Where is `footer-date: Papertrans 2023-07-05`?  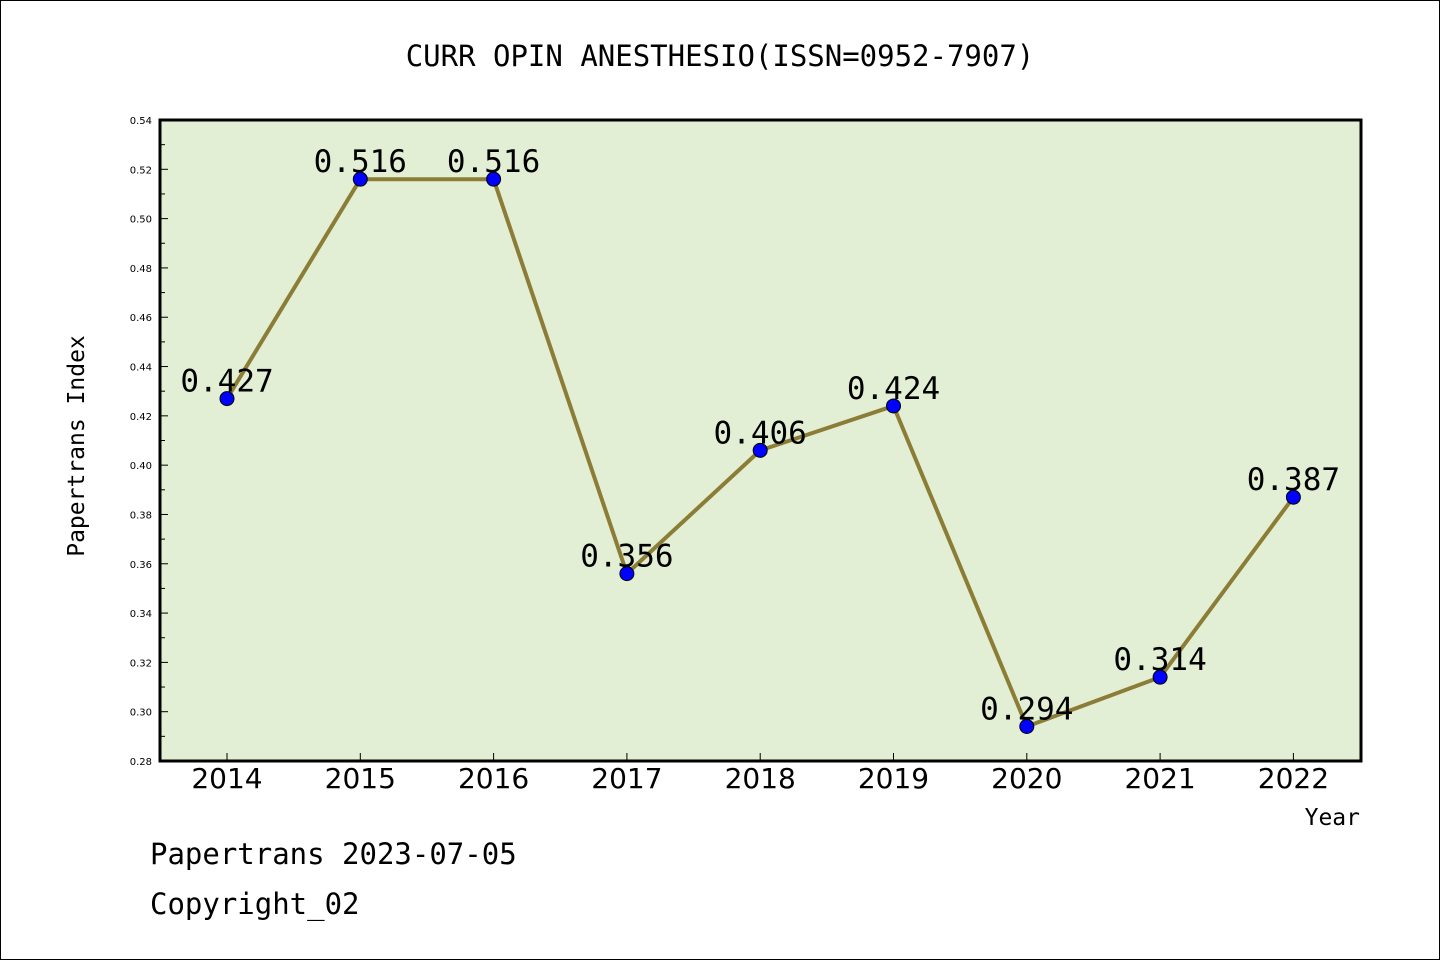
footer-date: Papertrans 2023-07-05 is located at coordinates (333, 854).